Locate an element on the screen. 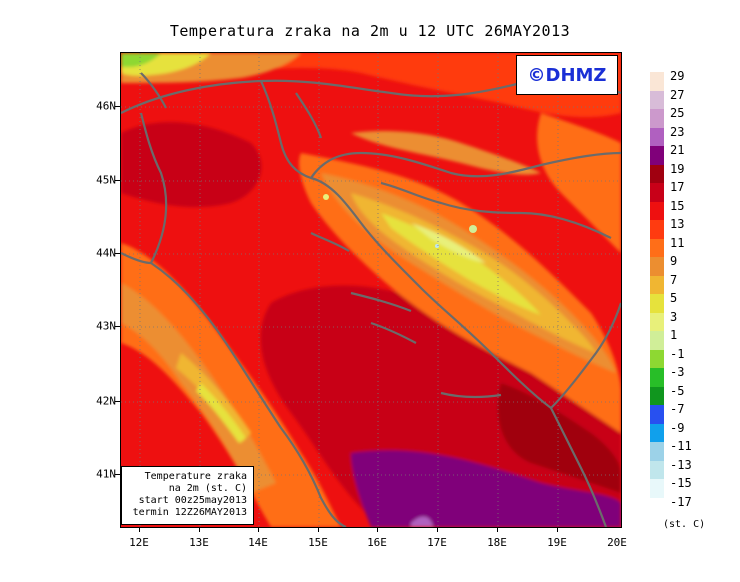  legend-label: 19 is located at coordinates (677, 168).